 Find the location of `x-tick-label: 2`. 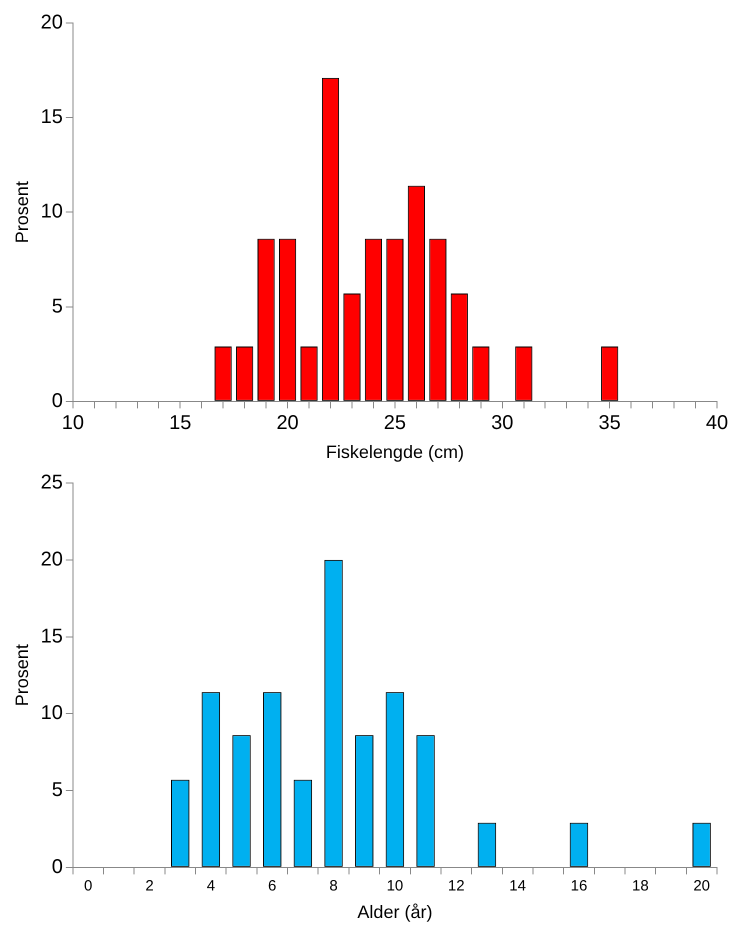

x-tick-label: 2 is located at coordinates (149, 886).